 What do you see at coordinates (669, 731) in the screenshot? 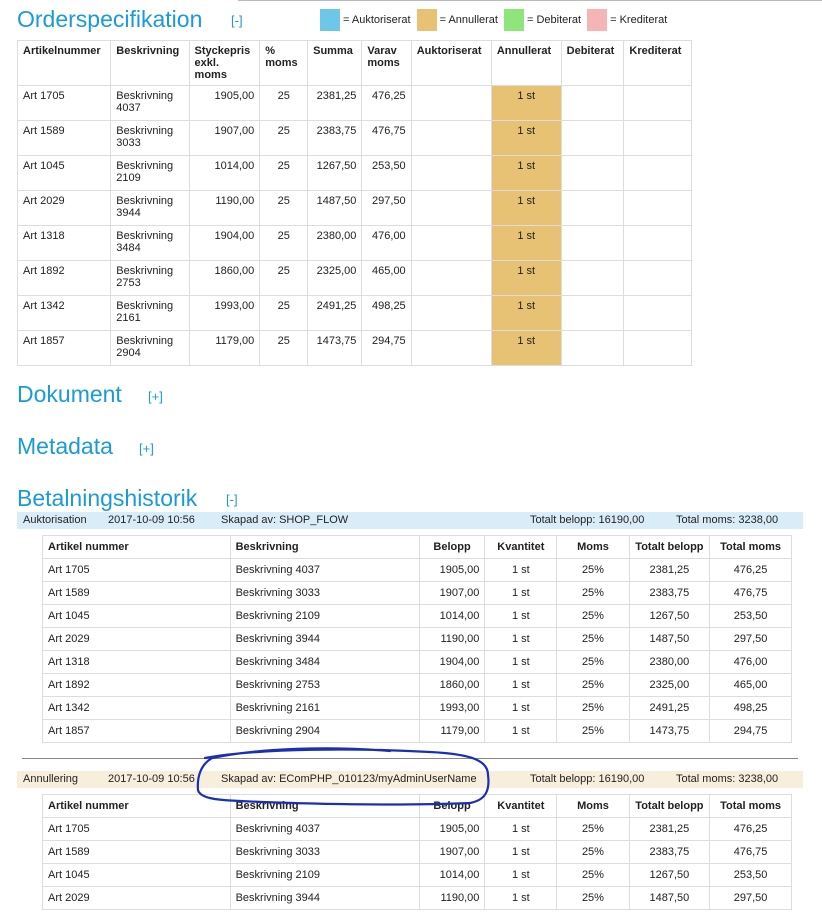
I see `payment-cell: 1473,75` at bounding box center [669, 731].